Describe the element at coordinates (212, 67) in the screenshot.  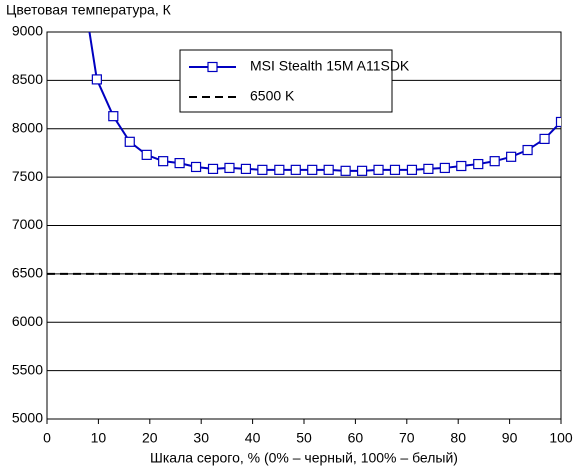
I see `legend-marker` at that location.